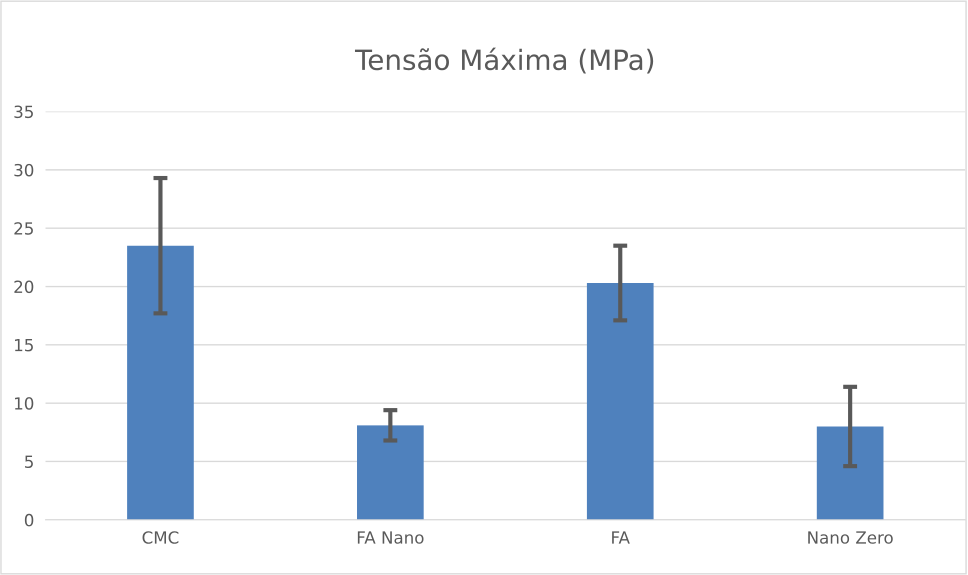 This screenshot has width=968, height=575. I want to click on y-tick-label: 20, so click(24, 287).